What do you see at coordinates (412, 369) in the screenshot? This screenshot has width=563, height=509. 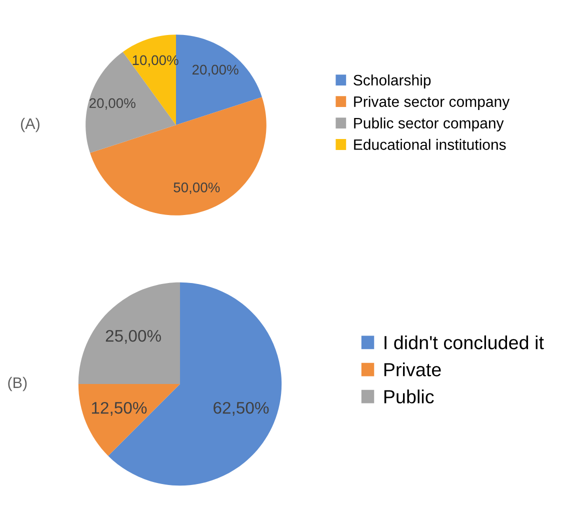 I see `legend-label: Private` at bounding box center [412, 369].